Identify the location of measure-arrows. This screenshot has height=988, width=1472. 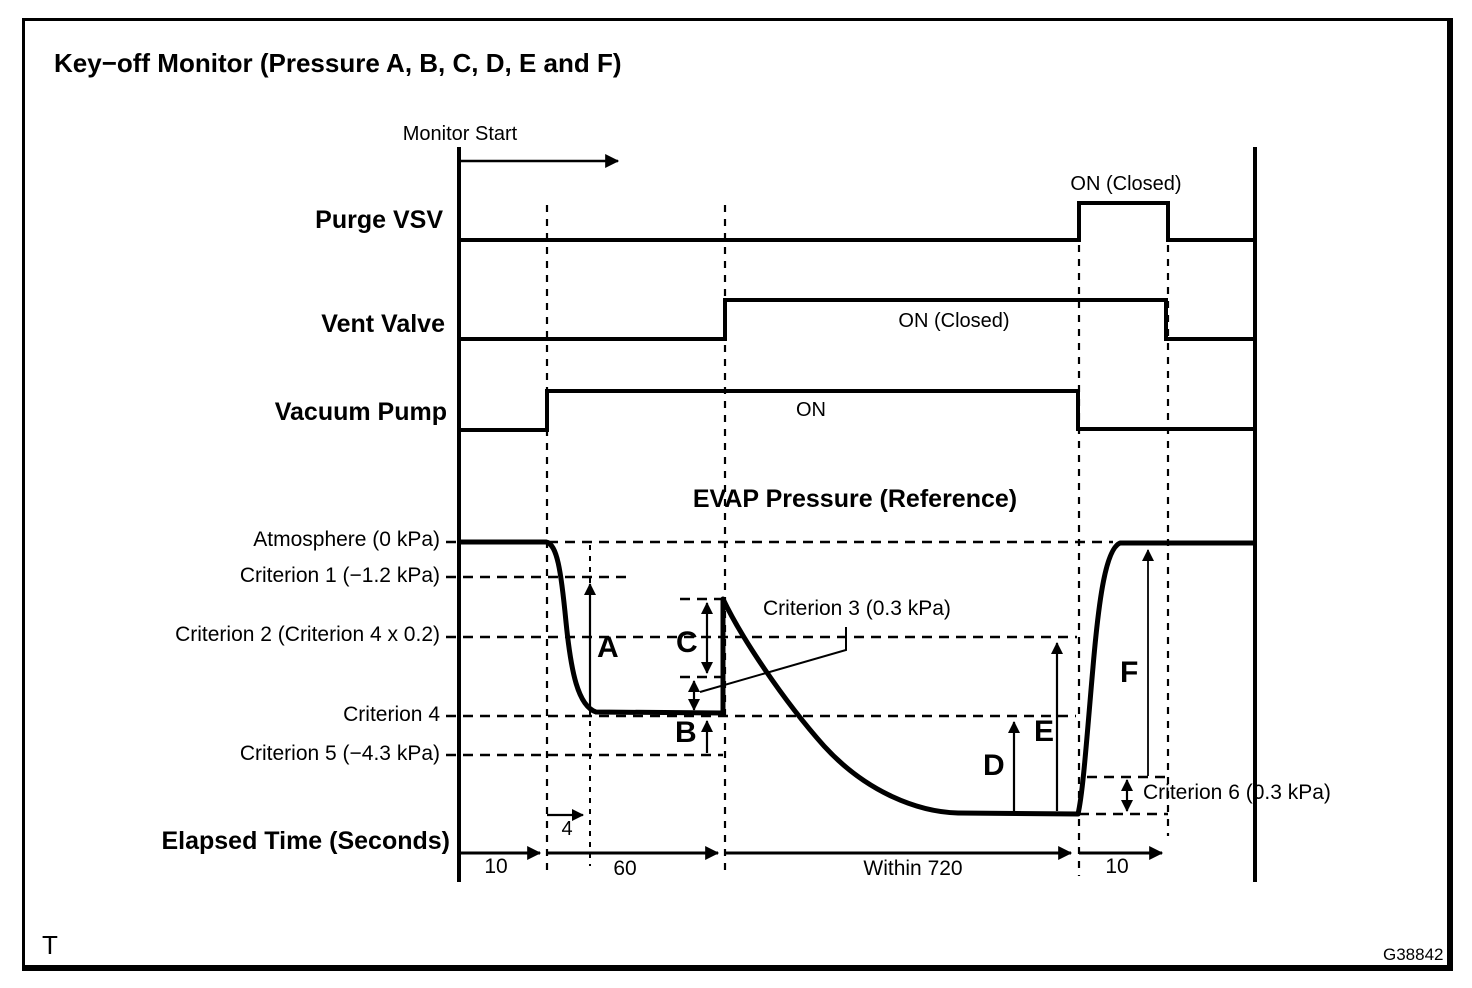
(858, 697).